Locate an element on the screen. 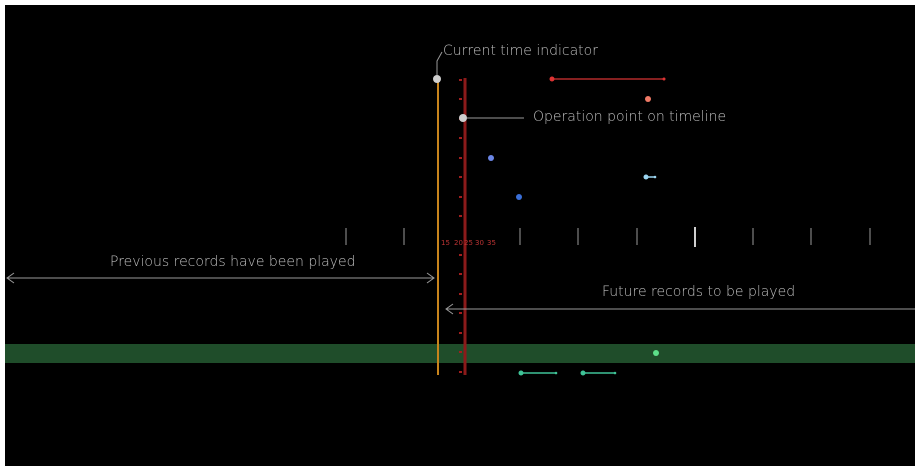 The height and width of the screenshot is (466, 915). future-records-arrow is located at coordinates (680, 309).